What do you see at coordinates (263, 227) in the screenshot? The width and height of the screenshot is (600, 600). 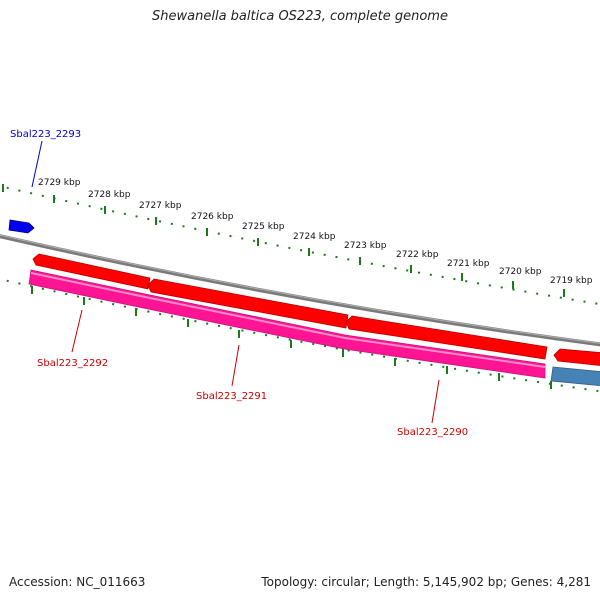 I see `tick-label: 2725 kbp` at bounding box center [263, 227].